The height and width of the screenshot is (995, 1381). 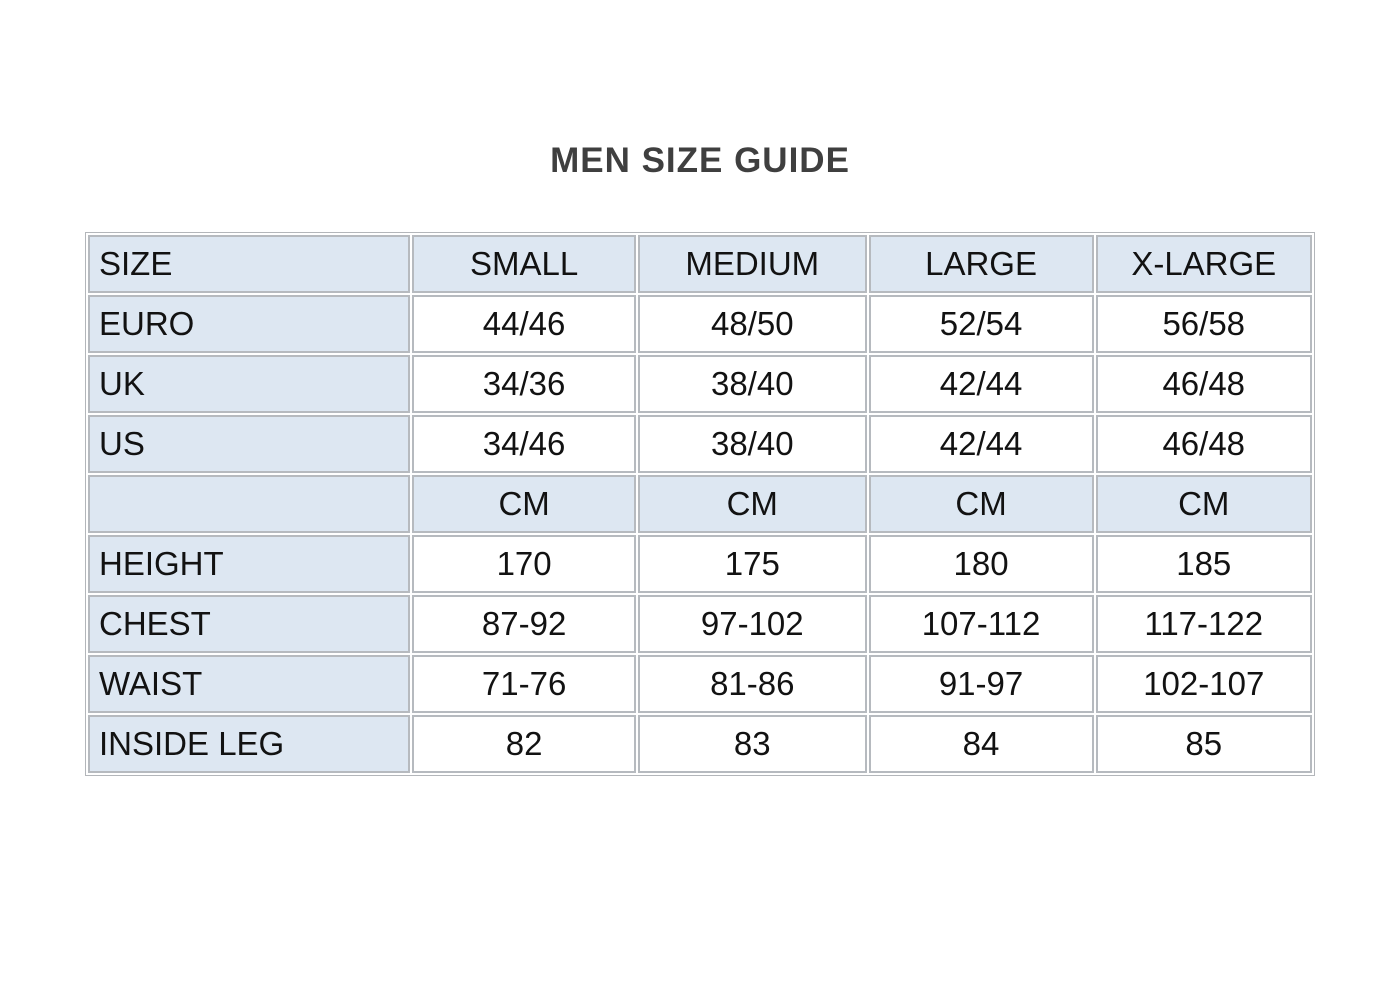 I want to click on table-row: EURO 44/46 48/50 52/54 56/58, so click(x=700, y=324).